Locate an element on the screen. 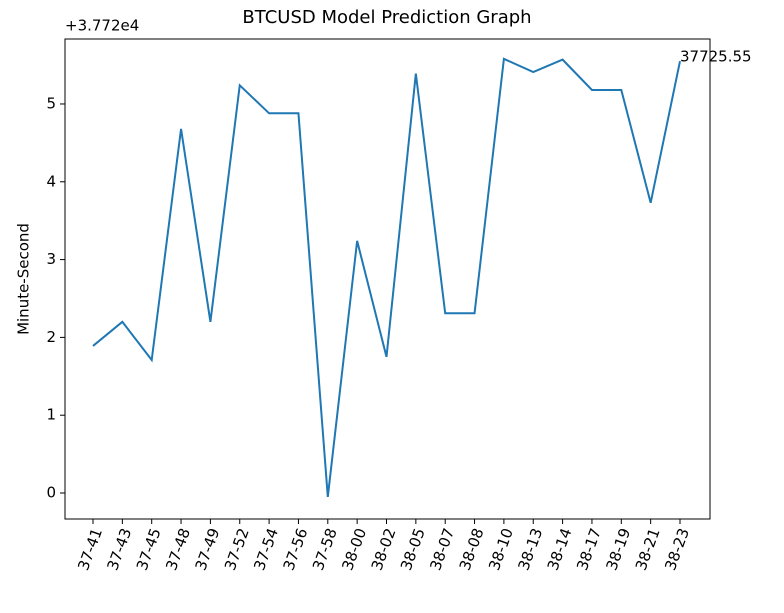 Image resolution: width=784 pixels, height=613 pixels. x-tick-label: 37-58 is located at coordinates (325, 549).